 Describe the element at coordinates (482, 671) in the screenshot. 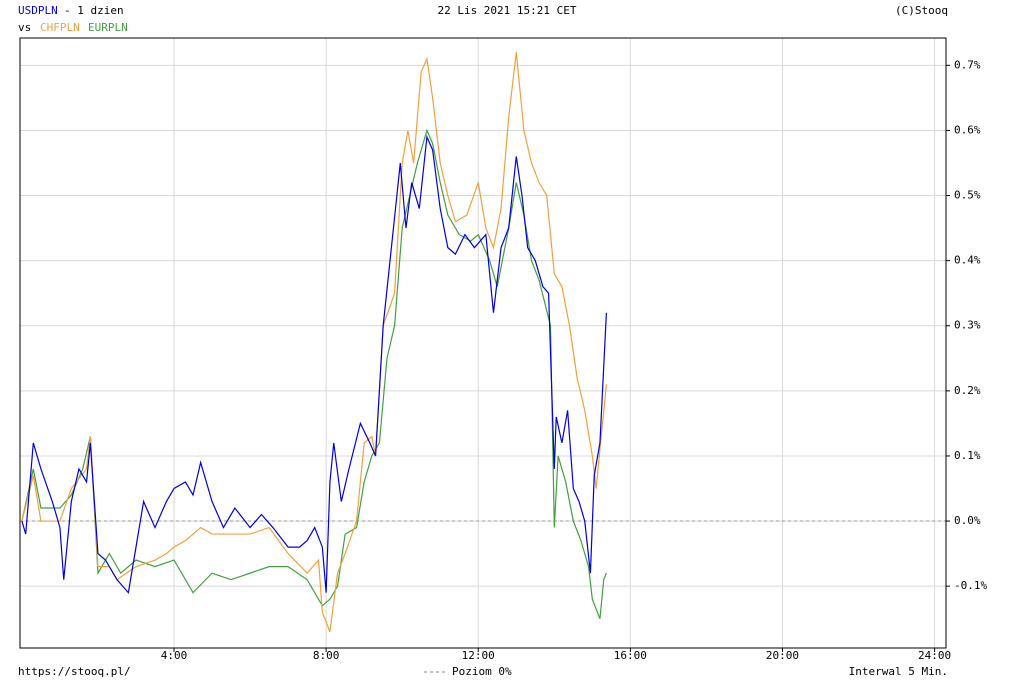

I see `reference-label: Poziom 0%` at that location.